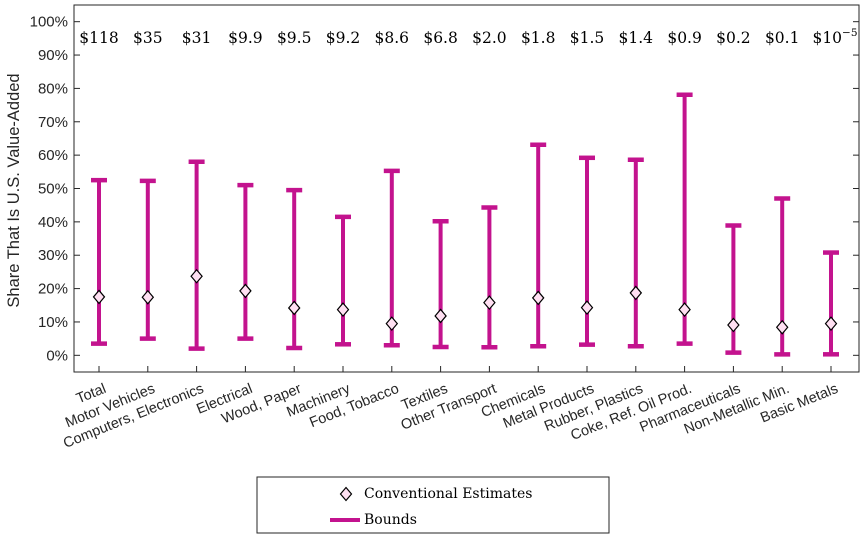 The width and height of the screenshot is (863, 535). Describe the element at coordinates (49, 22) in the screenshot. I see `y-tick-label: 100%` at that location.